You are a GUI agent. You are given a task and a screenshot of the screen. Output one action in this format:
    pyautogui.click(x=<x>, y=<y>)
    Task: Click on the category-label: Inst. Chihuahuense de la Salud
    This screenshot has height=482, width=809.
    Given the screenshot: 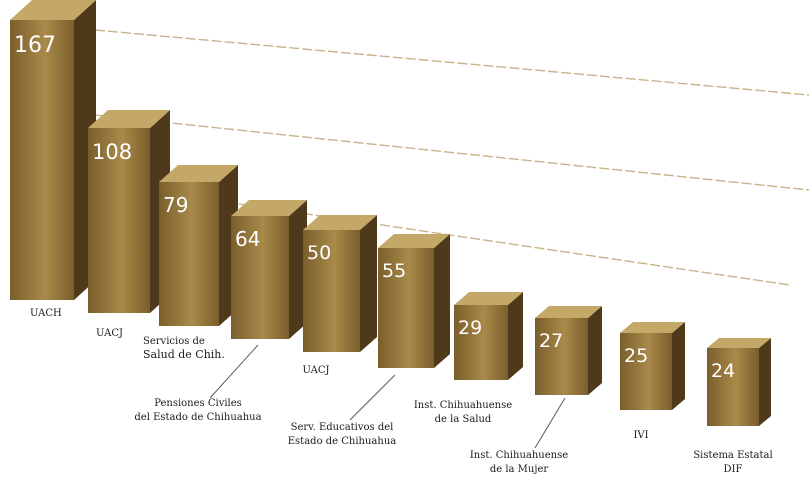 What is the action you would take?
    pyautogui.click(x=463, y=412)
    